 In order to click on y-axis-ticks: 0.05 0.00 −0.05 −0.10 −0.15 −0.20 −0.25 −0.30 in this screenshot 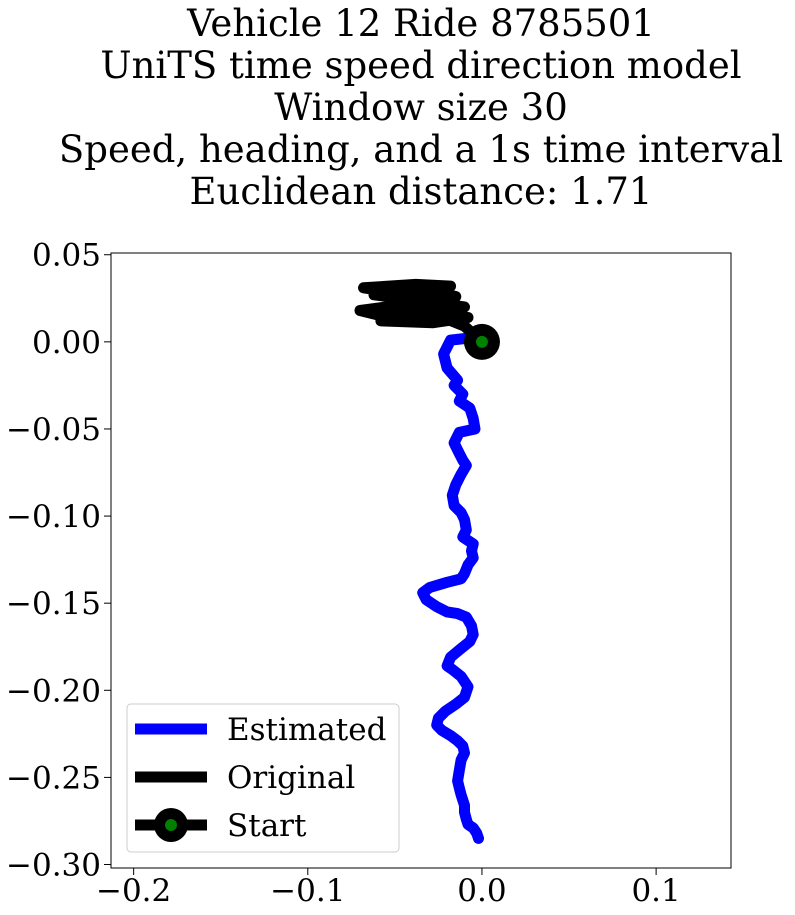, I will do `click(58, 561)`.